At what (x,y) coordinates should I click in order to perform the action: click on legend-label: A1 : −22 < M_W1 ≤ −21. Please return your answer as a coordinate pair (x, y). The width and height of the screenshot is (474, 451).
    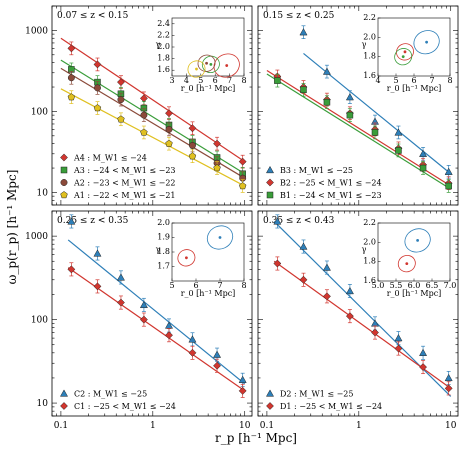
    Looking at the image, I should click on (124, 195).